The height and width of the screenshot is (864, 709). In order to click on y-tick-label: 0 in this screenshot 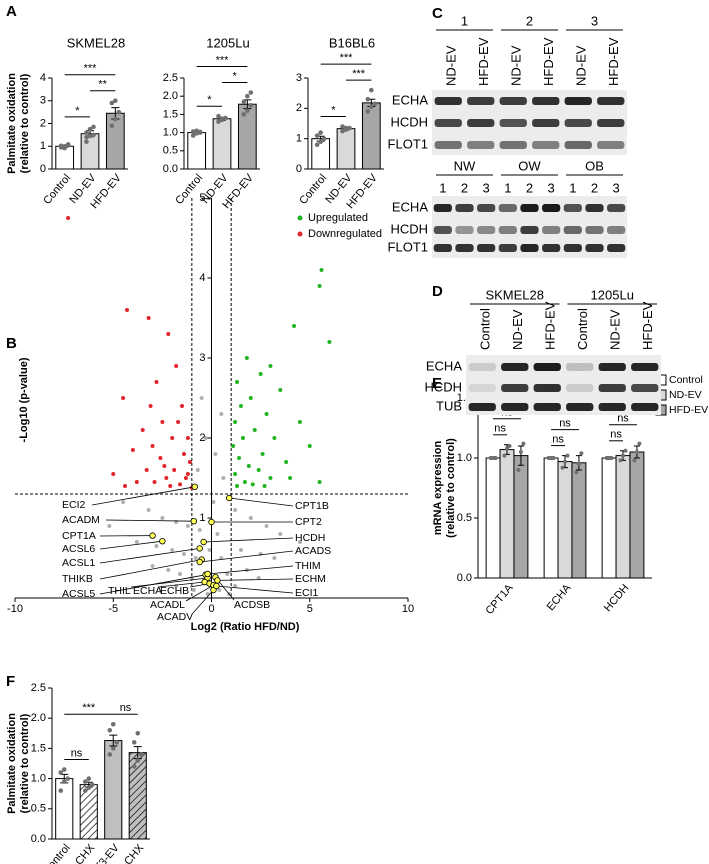, I will do `click(299, 169)`.